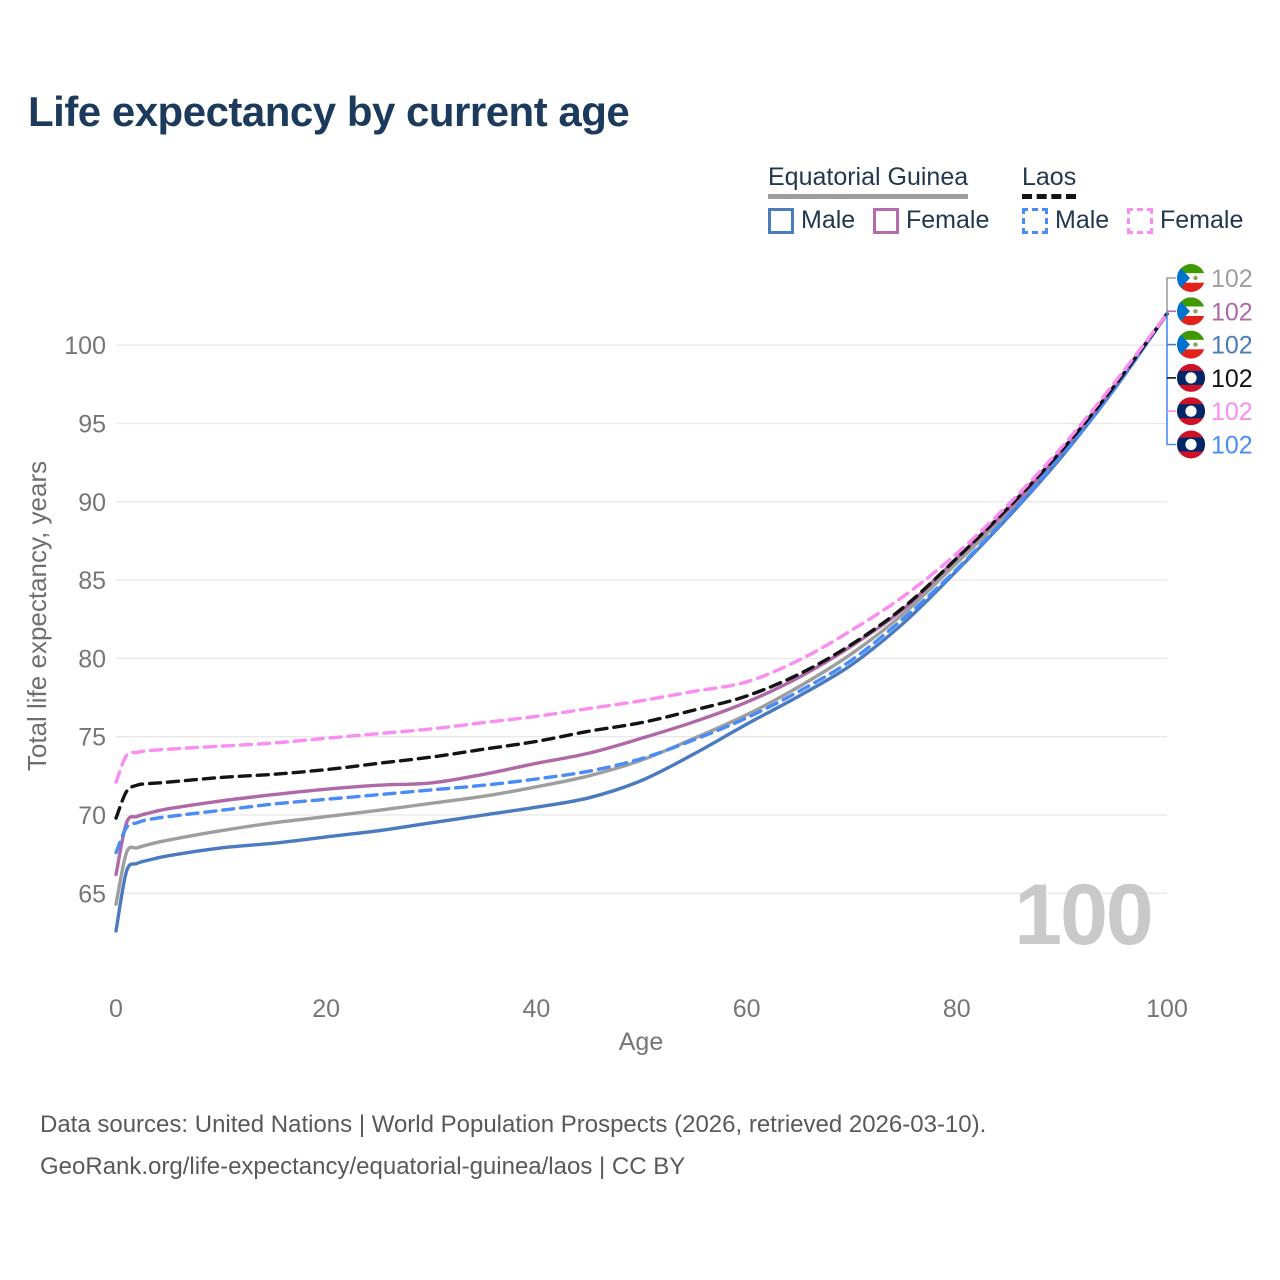 The height and width of the screenshot is (1280, 1280). Describe the element at coordinates (957, 1009) in the screenshot. I see `x-tick-label: 80` at that location.